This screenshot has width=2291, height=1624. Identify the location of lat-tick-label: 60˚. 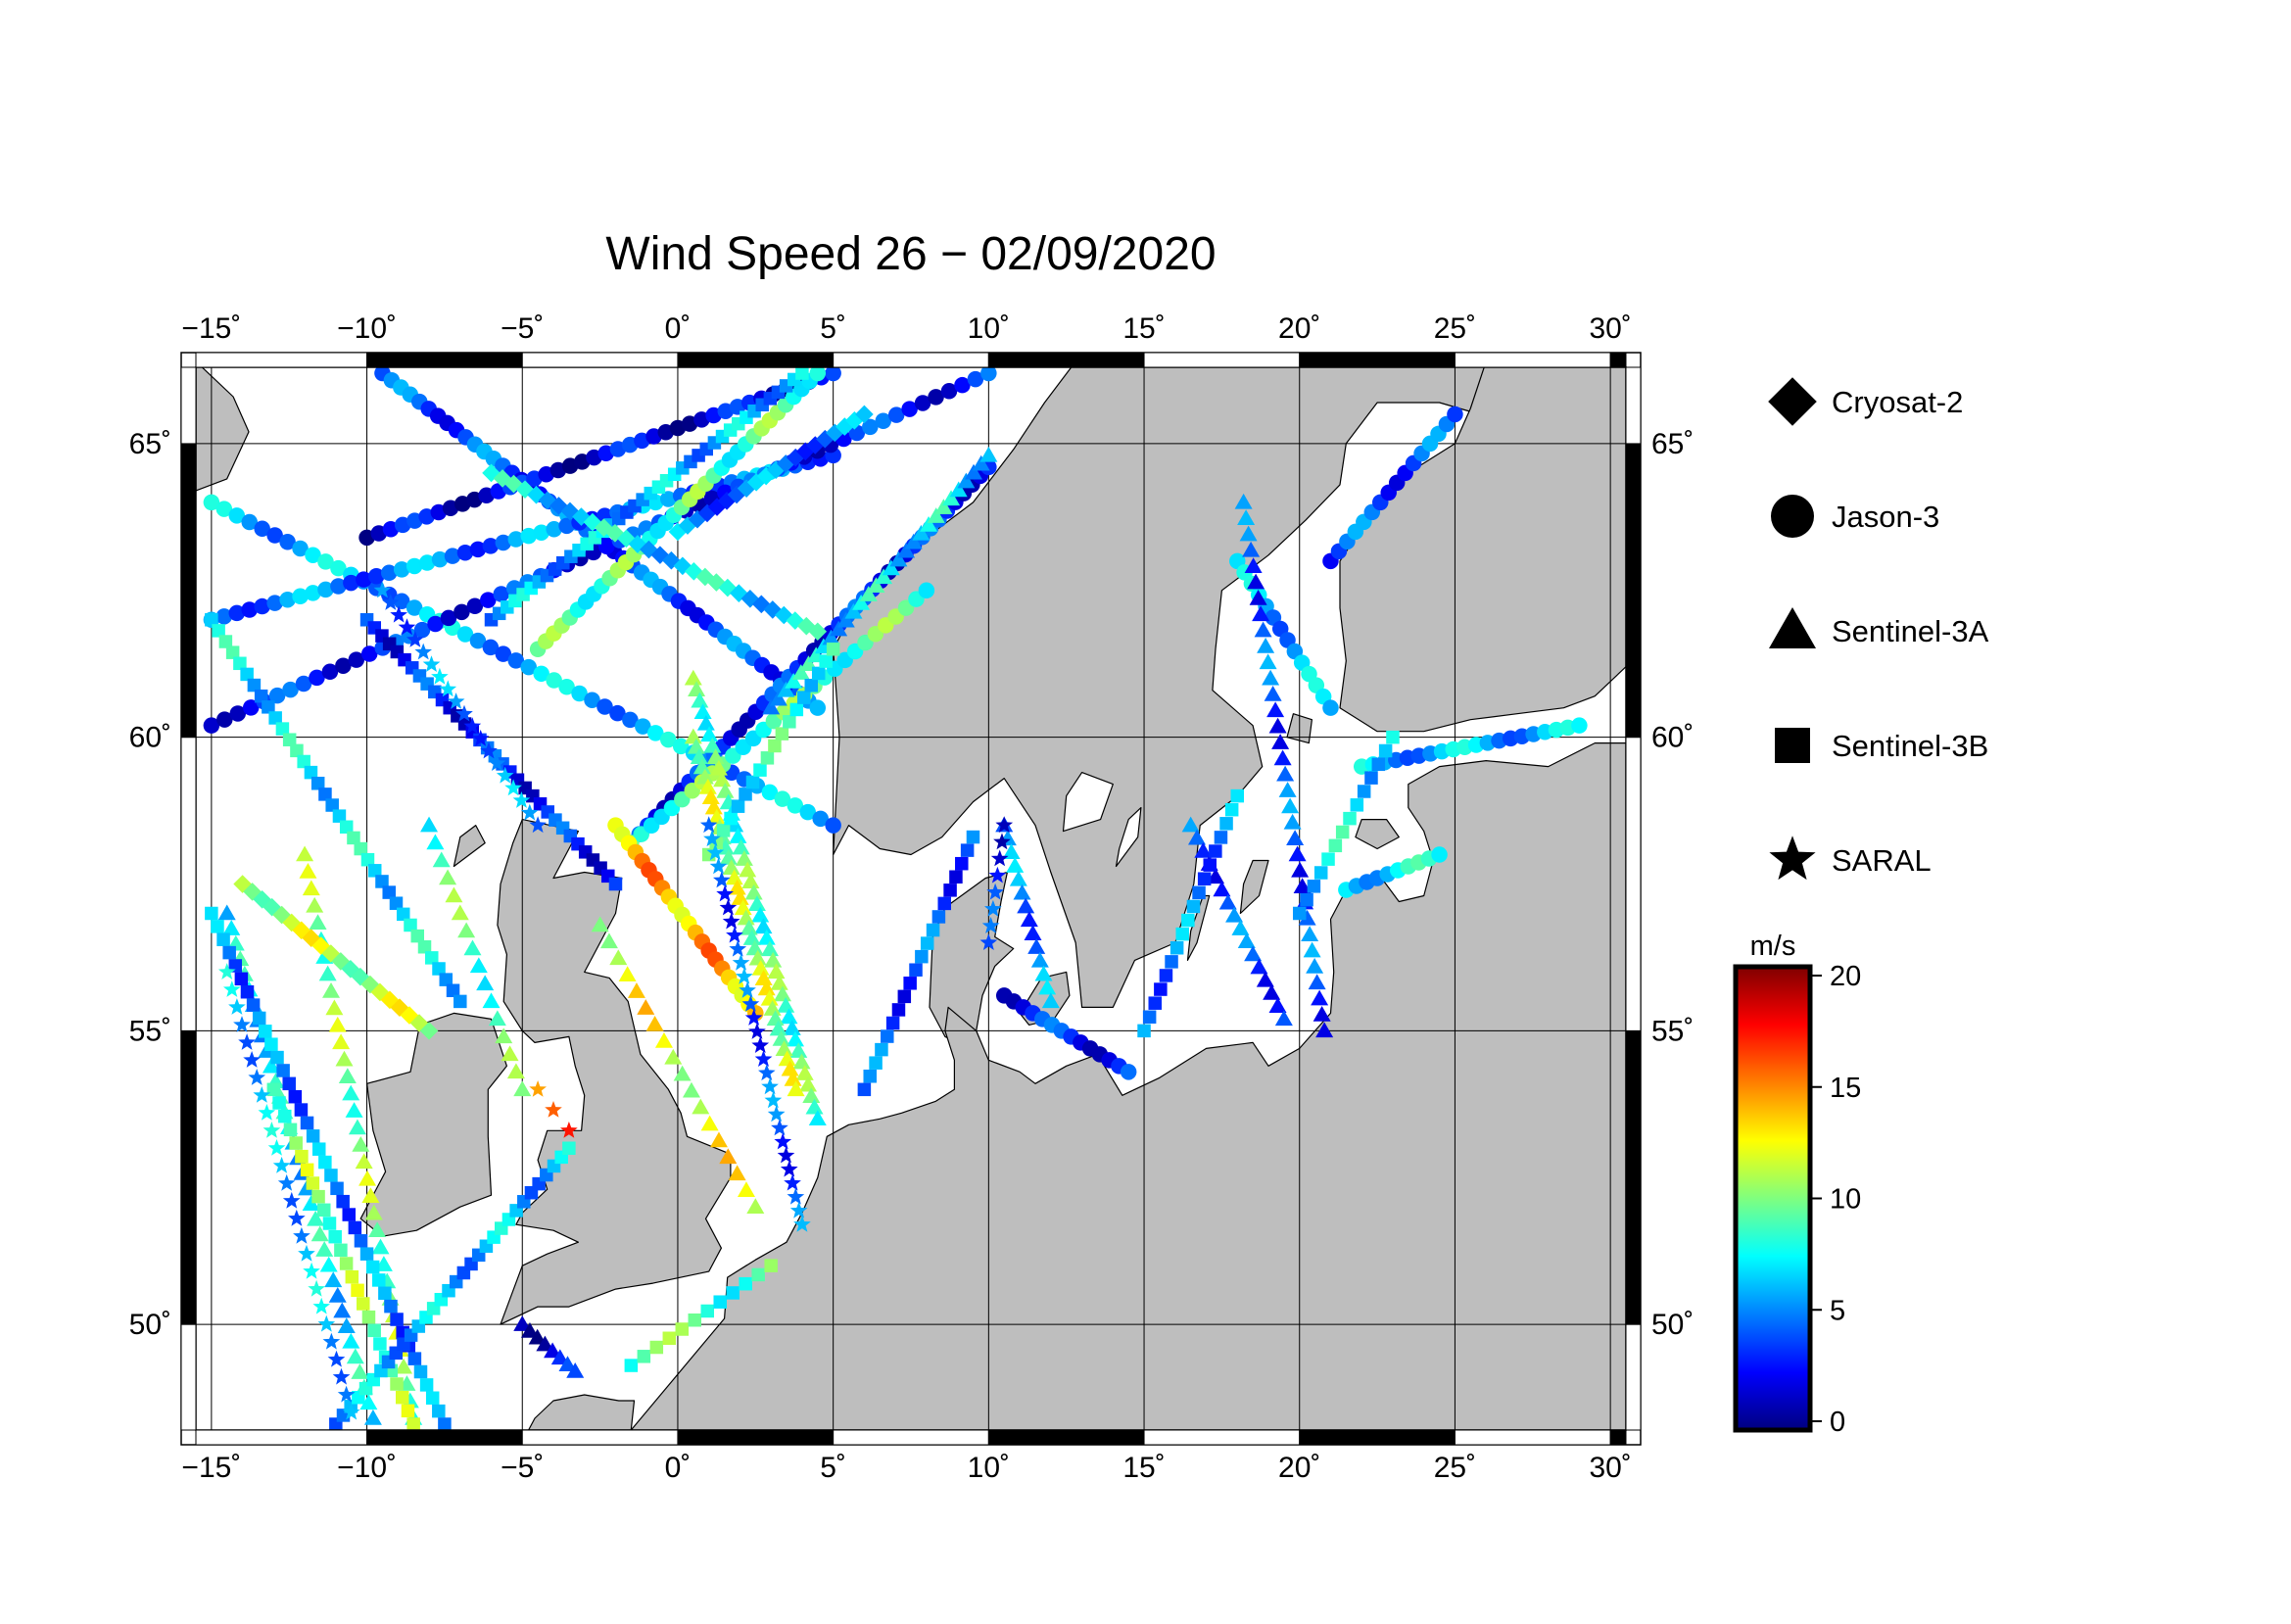
(1672, 738).